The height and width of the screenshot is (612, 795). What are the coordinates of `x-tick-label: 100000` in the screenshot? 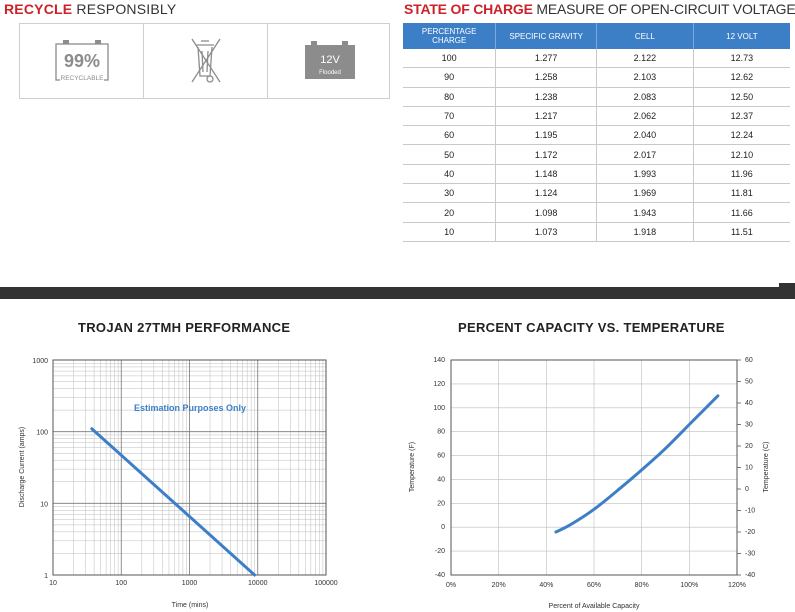 It's located at (325, 583).